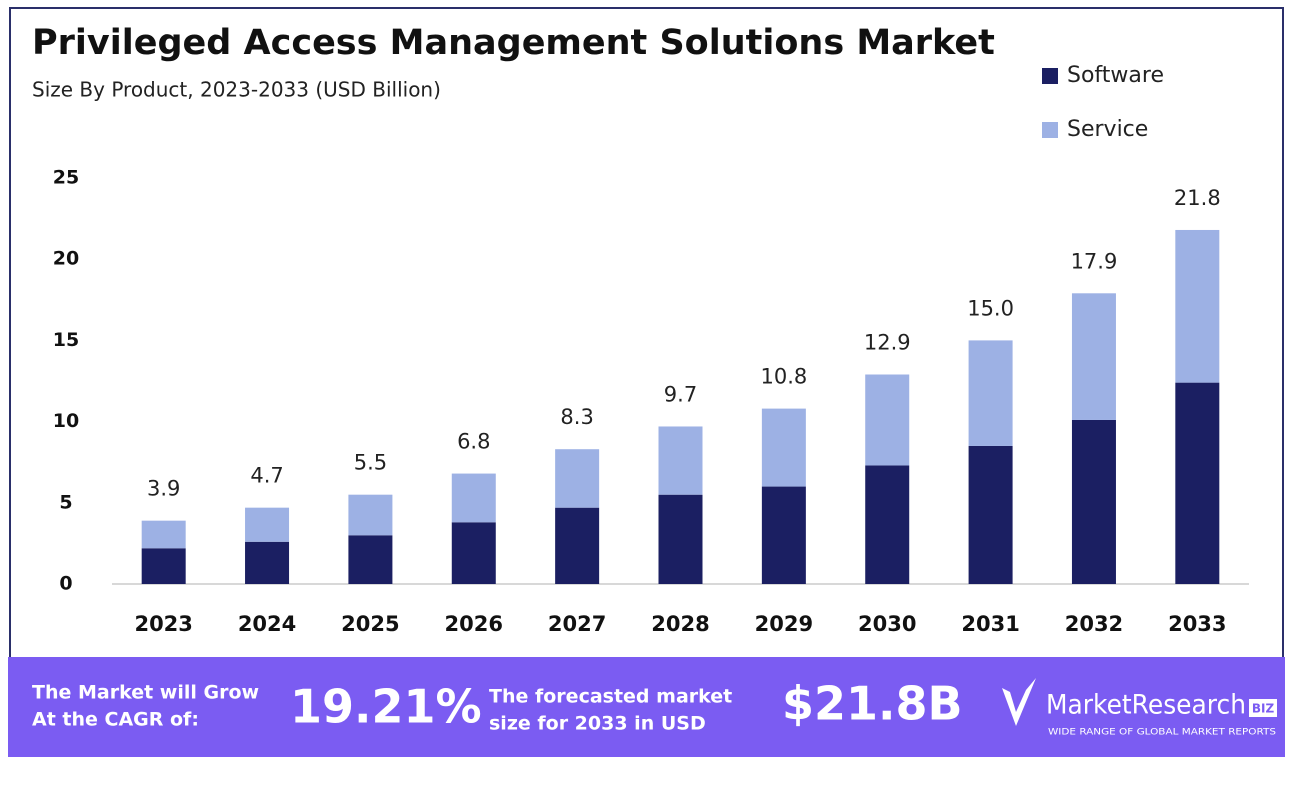 Image resolution: width=1292 pixels, height=788 pixels. I want to click on y-tick-label: 5, so click(65, 502).